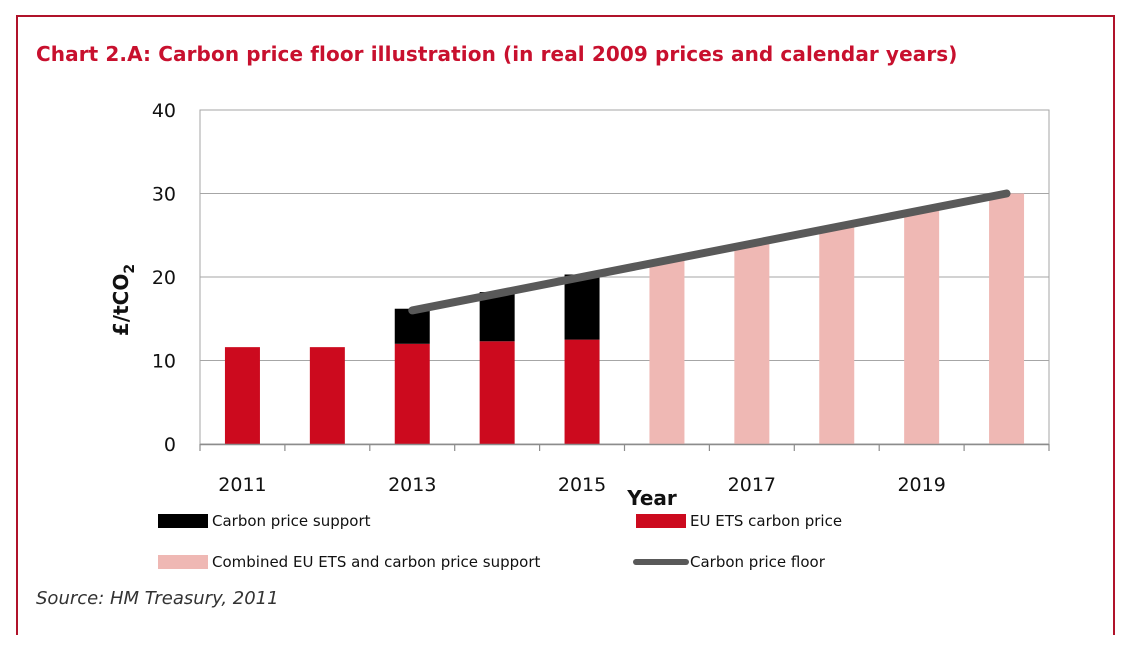 The height and width of the screenshot is (656, 1144). What do you see at coordinates (922, 327) in the screenshot?
I see `bar-combined-2019` at bounding box center [922, 327].